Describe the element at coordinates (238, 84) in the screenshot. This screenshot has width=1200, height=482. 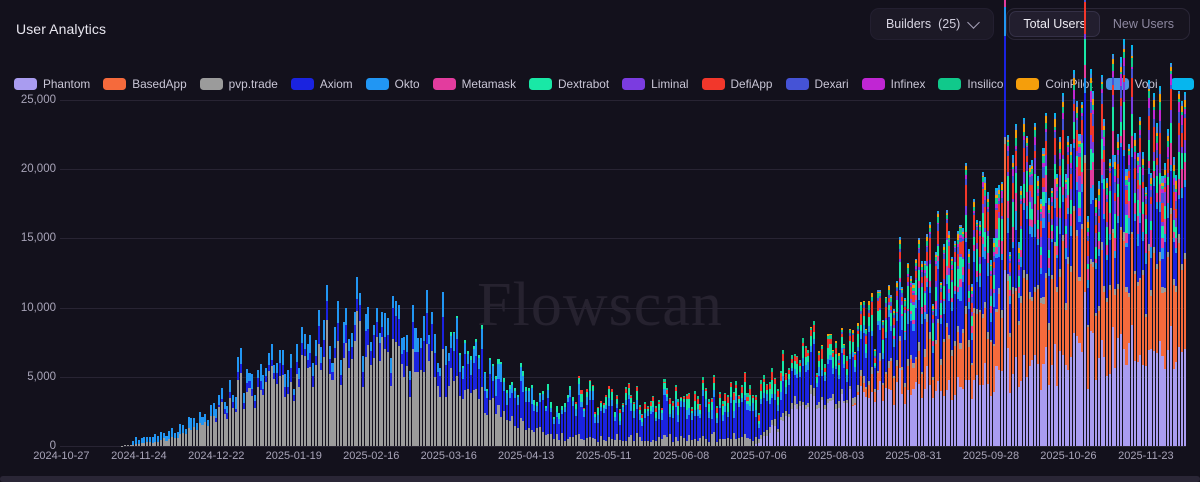
I see `legend-item-pvp-trade: pvp.trade` at that location.